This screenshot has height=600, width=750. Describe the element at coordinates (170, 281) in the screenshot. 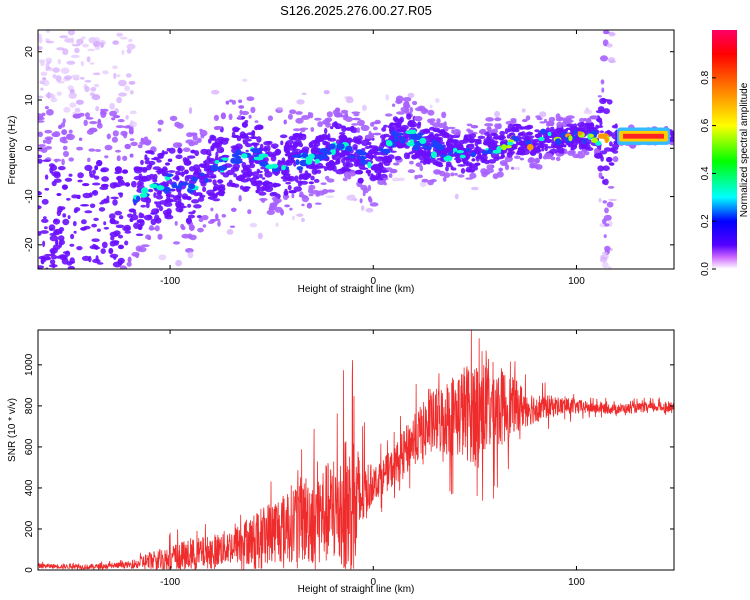

I see `spectrogram-x-tick-label: -100` at that location.